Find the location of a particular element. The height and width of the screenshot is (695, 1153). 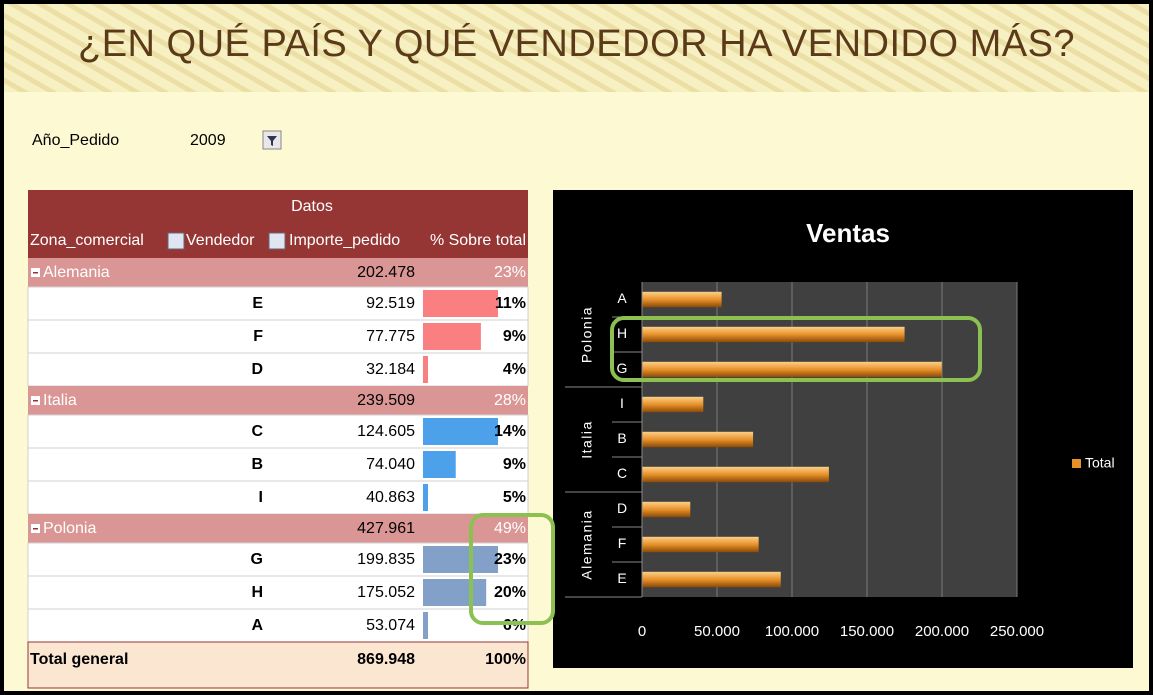

vendor: A is located at coordinates (257, 625).